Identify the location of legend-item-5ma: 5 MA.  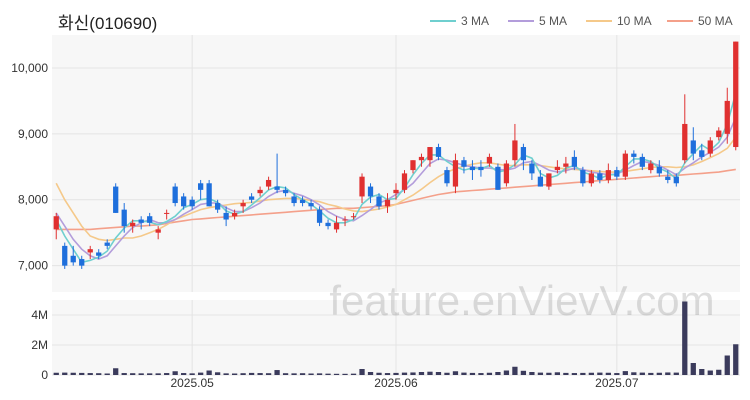
(537, 21).